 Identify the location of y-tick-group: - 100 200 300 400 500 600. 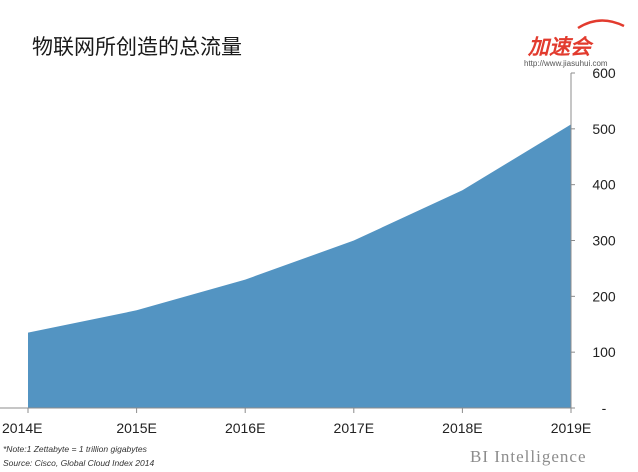
(593, 240).